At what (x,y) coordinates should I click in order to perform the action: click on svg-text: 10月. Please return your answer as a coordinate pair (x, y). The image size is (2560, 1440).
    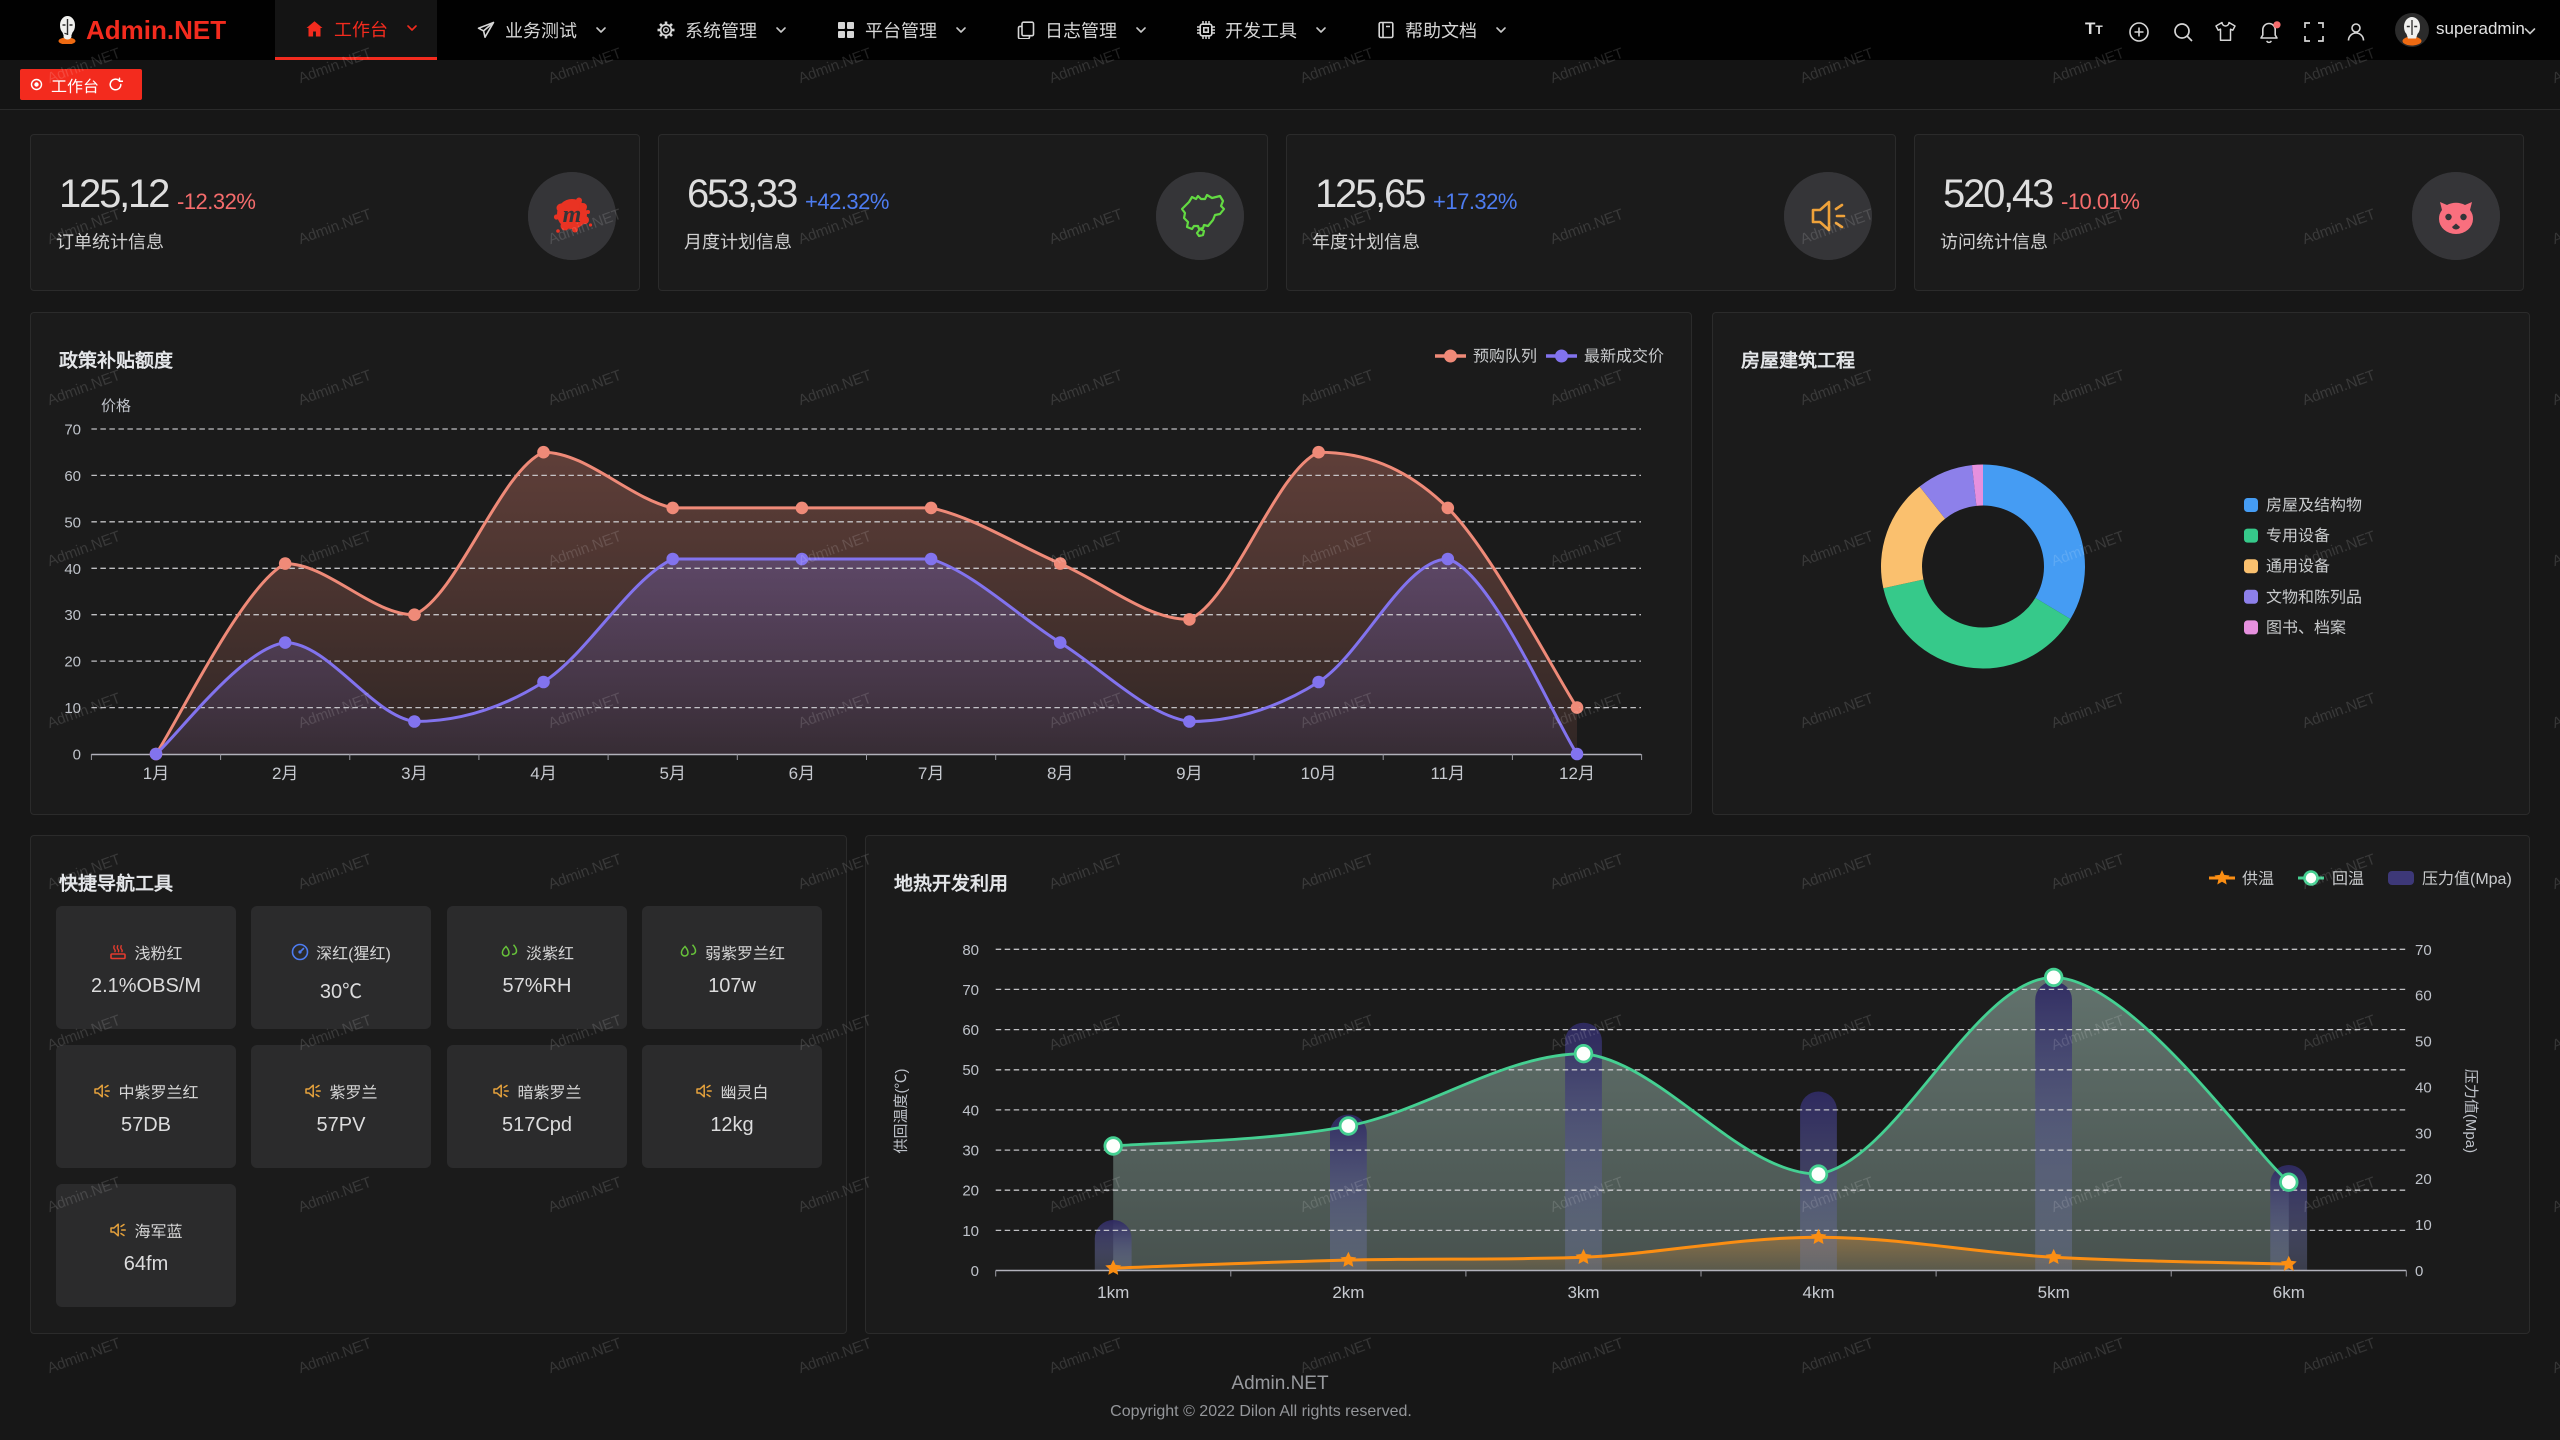
    Looking at the image, I should click on (1319, 773).